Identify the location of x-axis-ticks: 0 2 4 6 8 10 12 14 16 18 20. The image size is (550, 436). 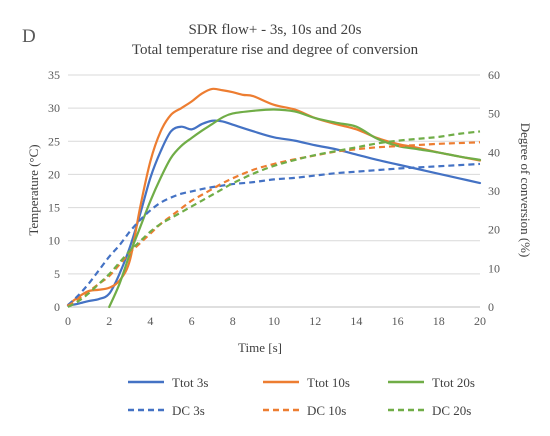
(275, 321).